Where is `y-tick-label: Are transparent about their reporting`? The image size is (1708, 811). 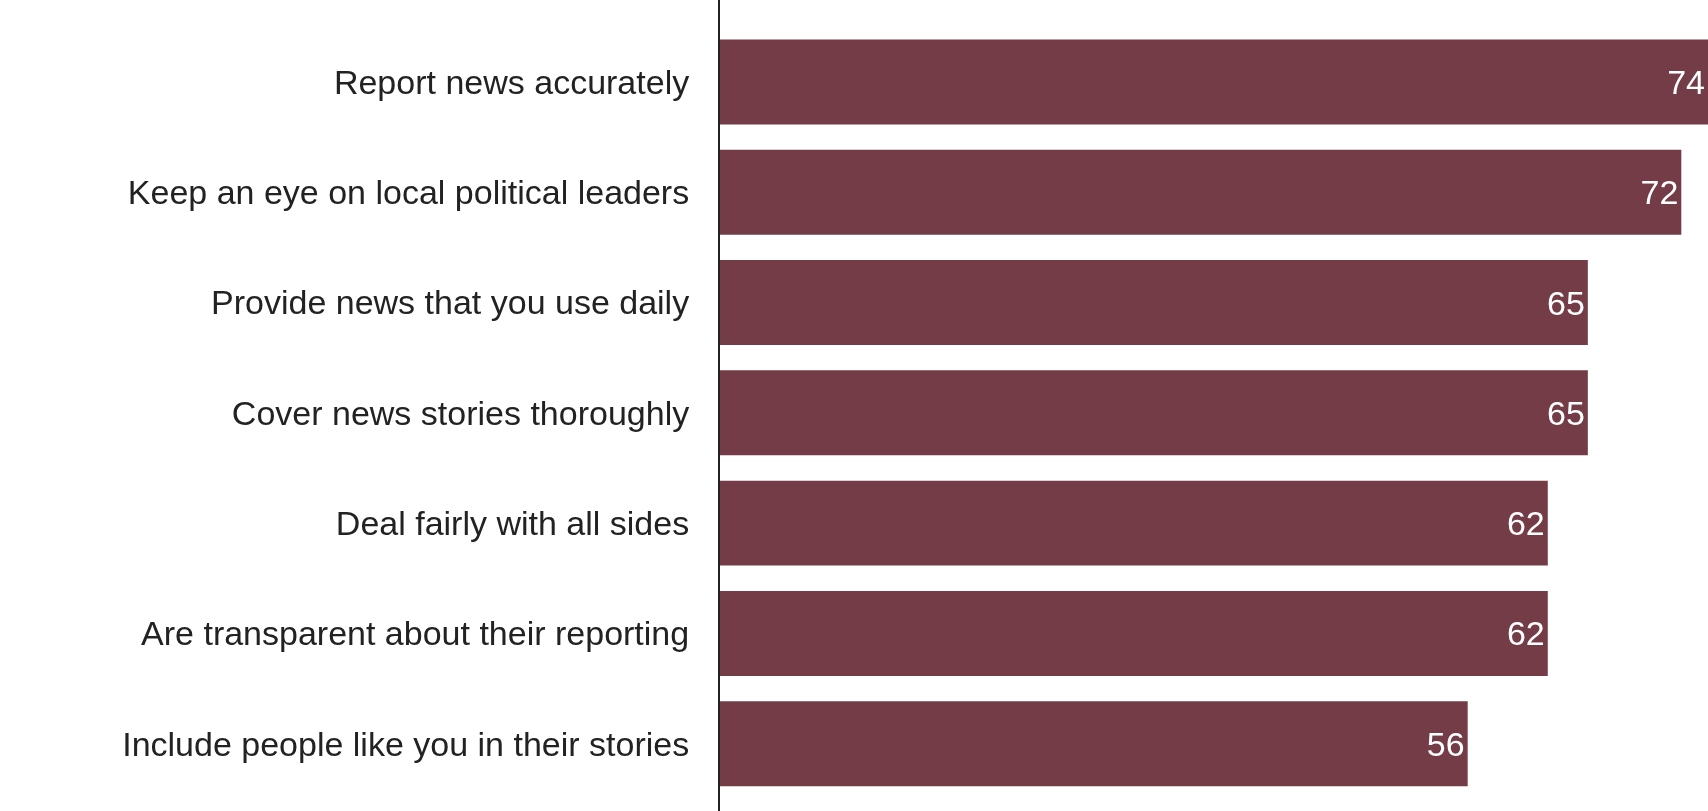
y-tick-label: Are transparent about their reporting is located at coordinates (415, 633).